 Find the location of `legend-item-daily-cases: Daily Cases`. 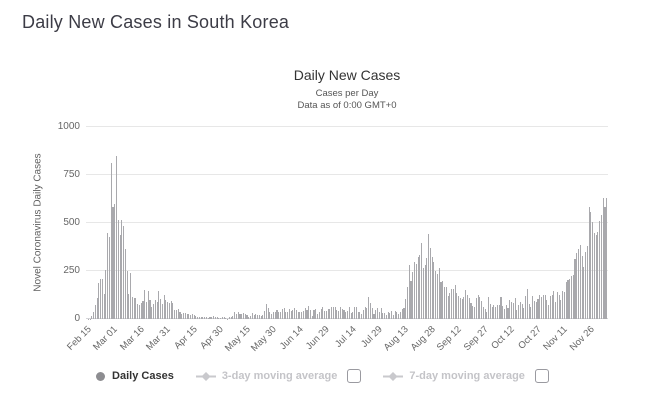

legend-item-daily-cases: Daily Cases is located at coordinates (135, 376).